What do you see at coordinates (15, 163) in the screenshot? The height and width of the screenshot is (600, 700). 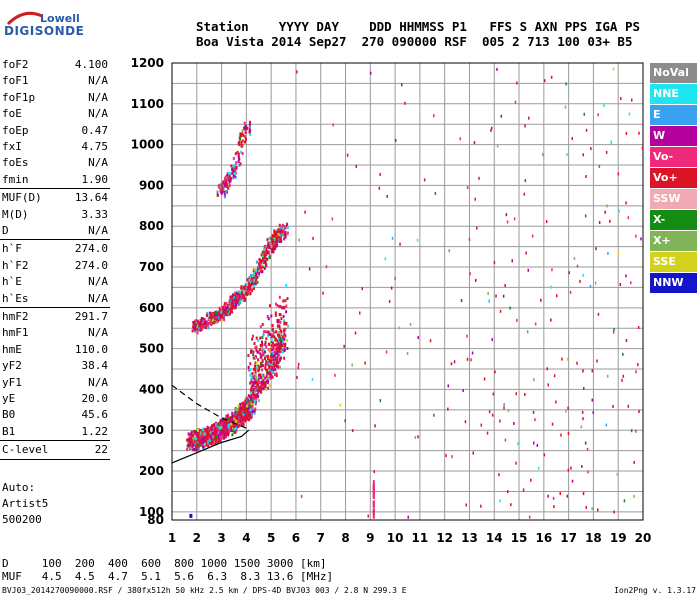 I see `param-name: foEs` at bounding box center [15, 163].